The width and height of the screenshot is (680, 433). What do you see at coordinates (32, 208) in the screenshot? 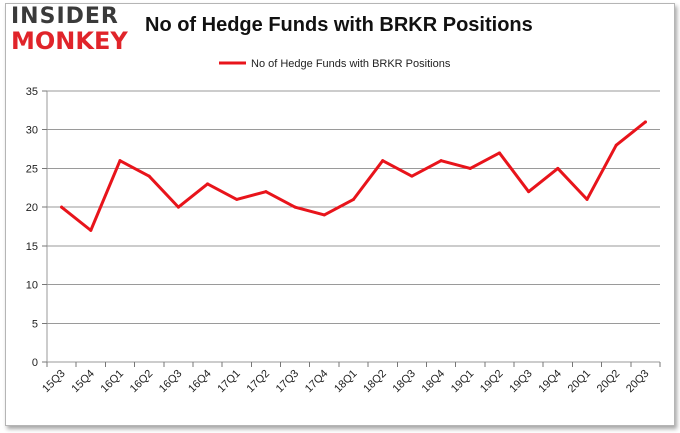
I see `y-tick-label: 20` at bounding box center [32, 208].